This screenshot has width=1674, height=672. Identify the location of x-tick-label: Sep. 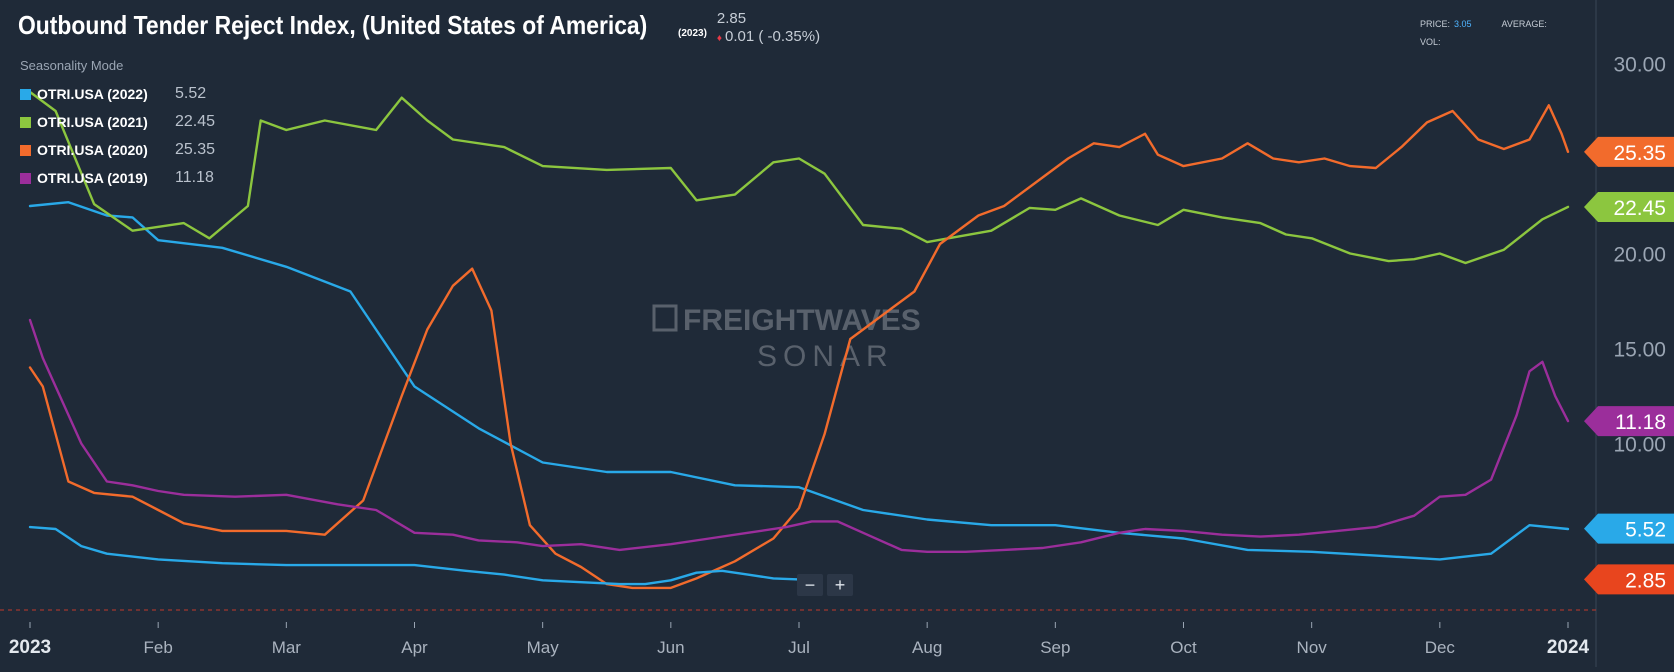
(1055, 647).